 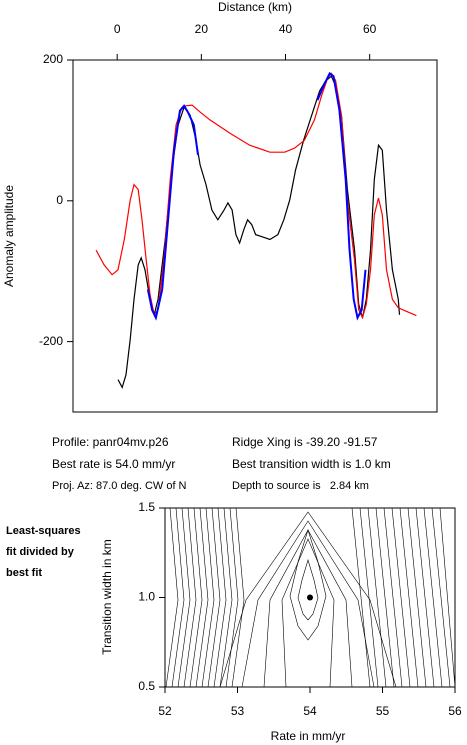 I want to click on panel-title: Least-squares, so click(x=43, y=531).